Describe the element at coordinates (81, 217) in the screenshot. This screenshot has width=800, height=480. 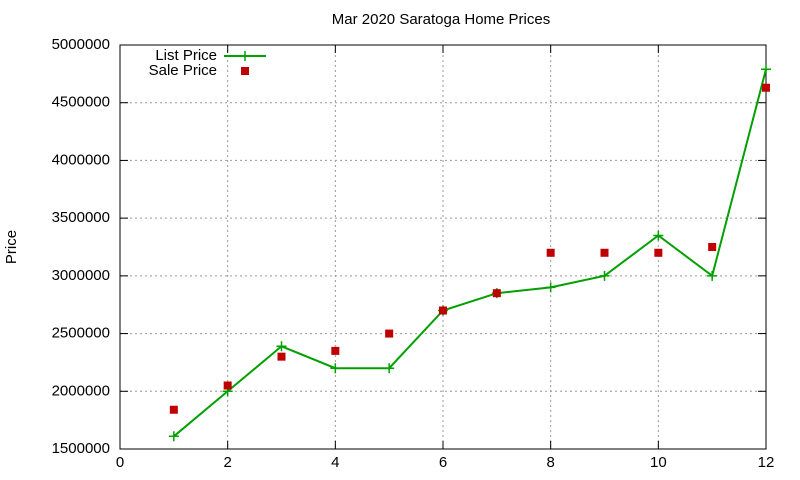
I see `y-tick-label: 3500000` at that location.